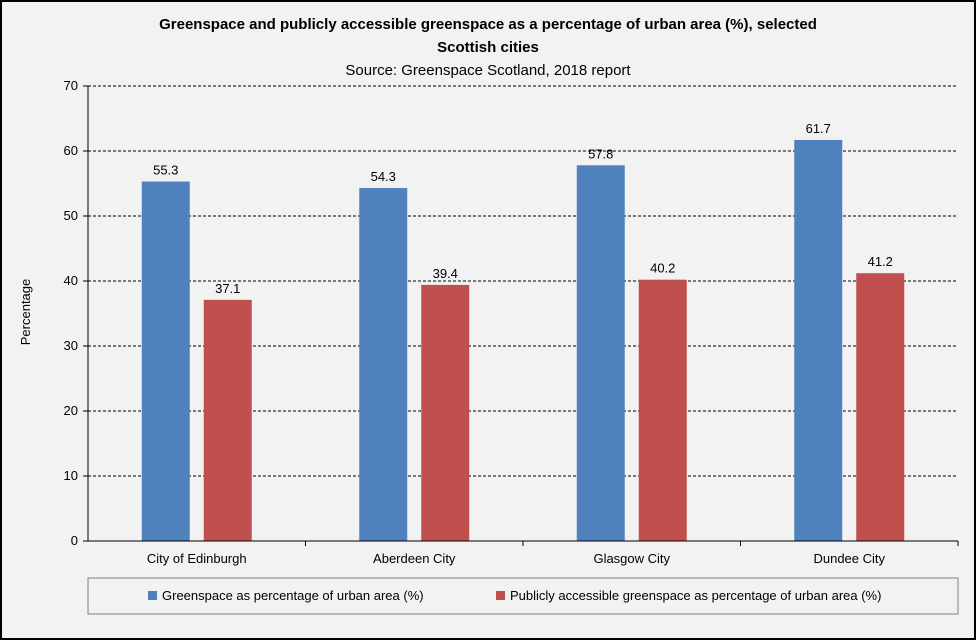 The width and height of the screenshot is (976, 640). I want to click on data-label: 40.2, so click(662, 268).